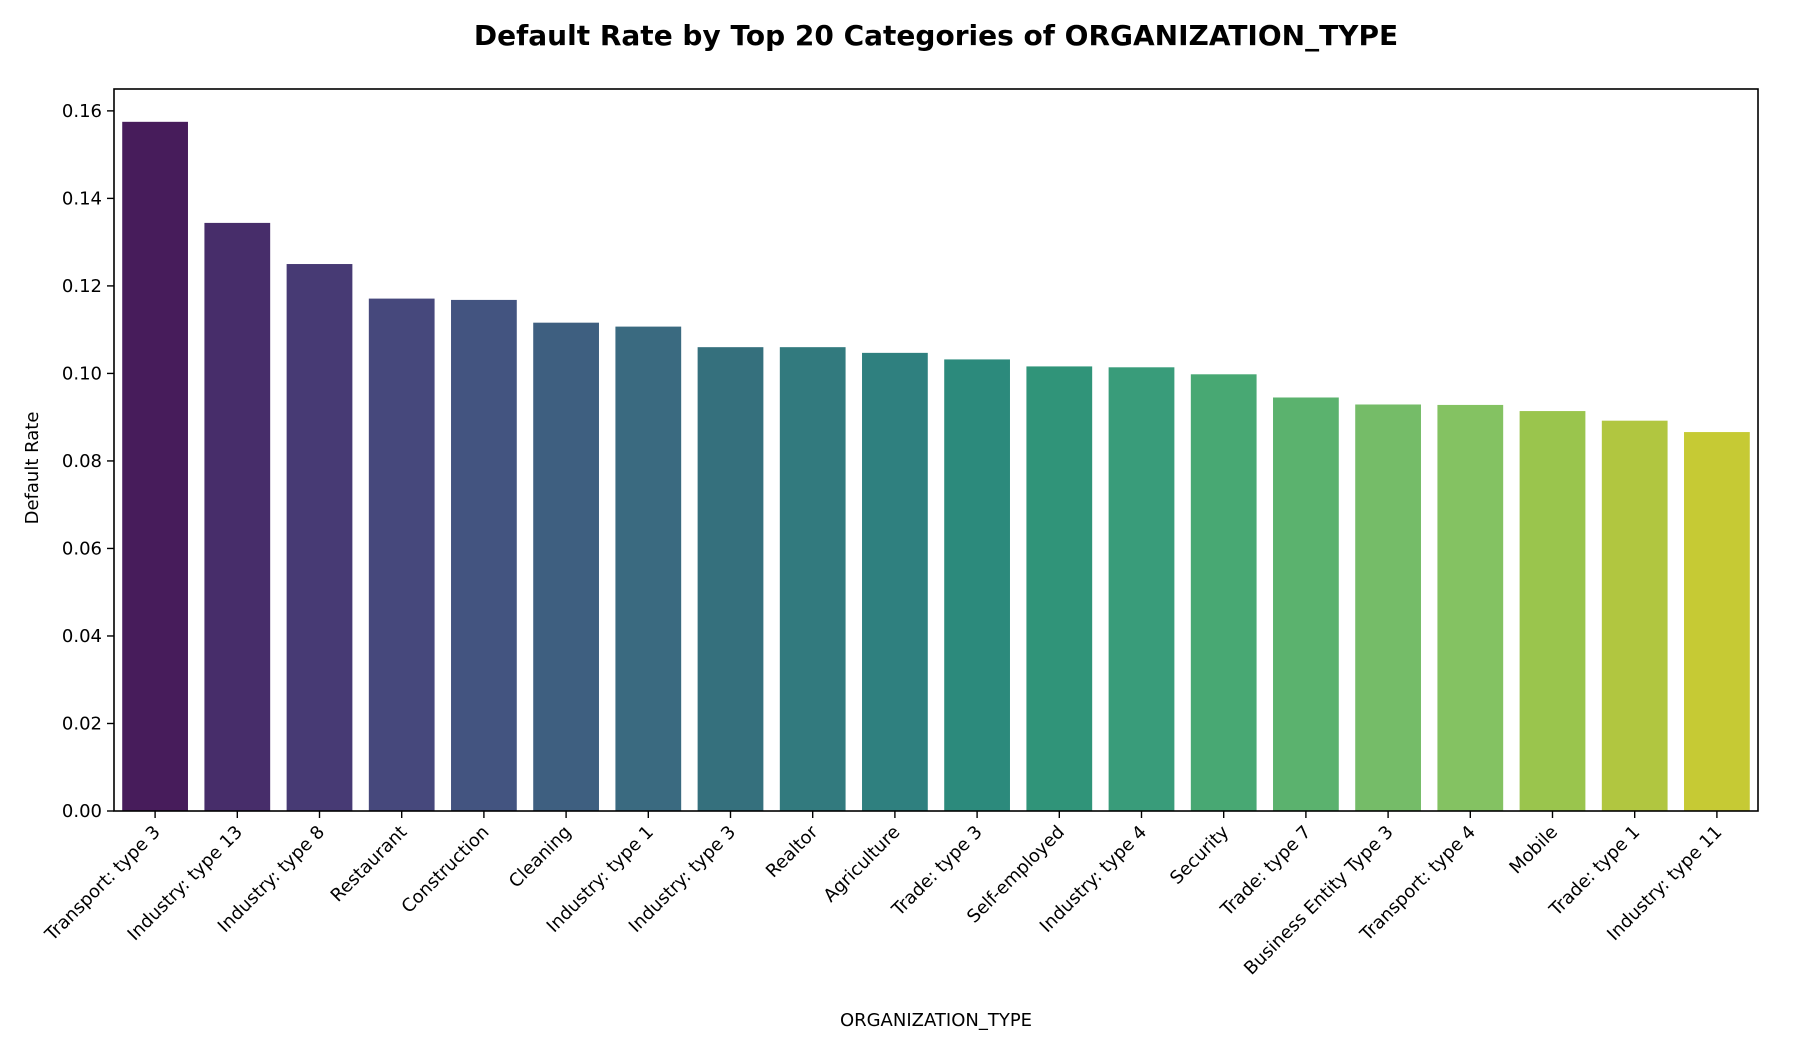 Image resolution: width=1800 pixels, height=1050 pixels. I want to click on x-tick-label: Agriculture, so click(862, 864).